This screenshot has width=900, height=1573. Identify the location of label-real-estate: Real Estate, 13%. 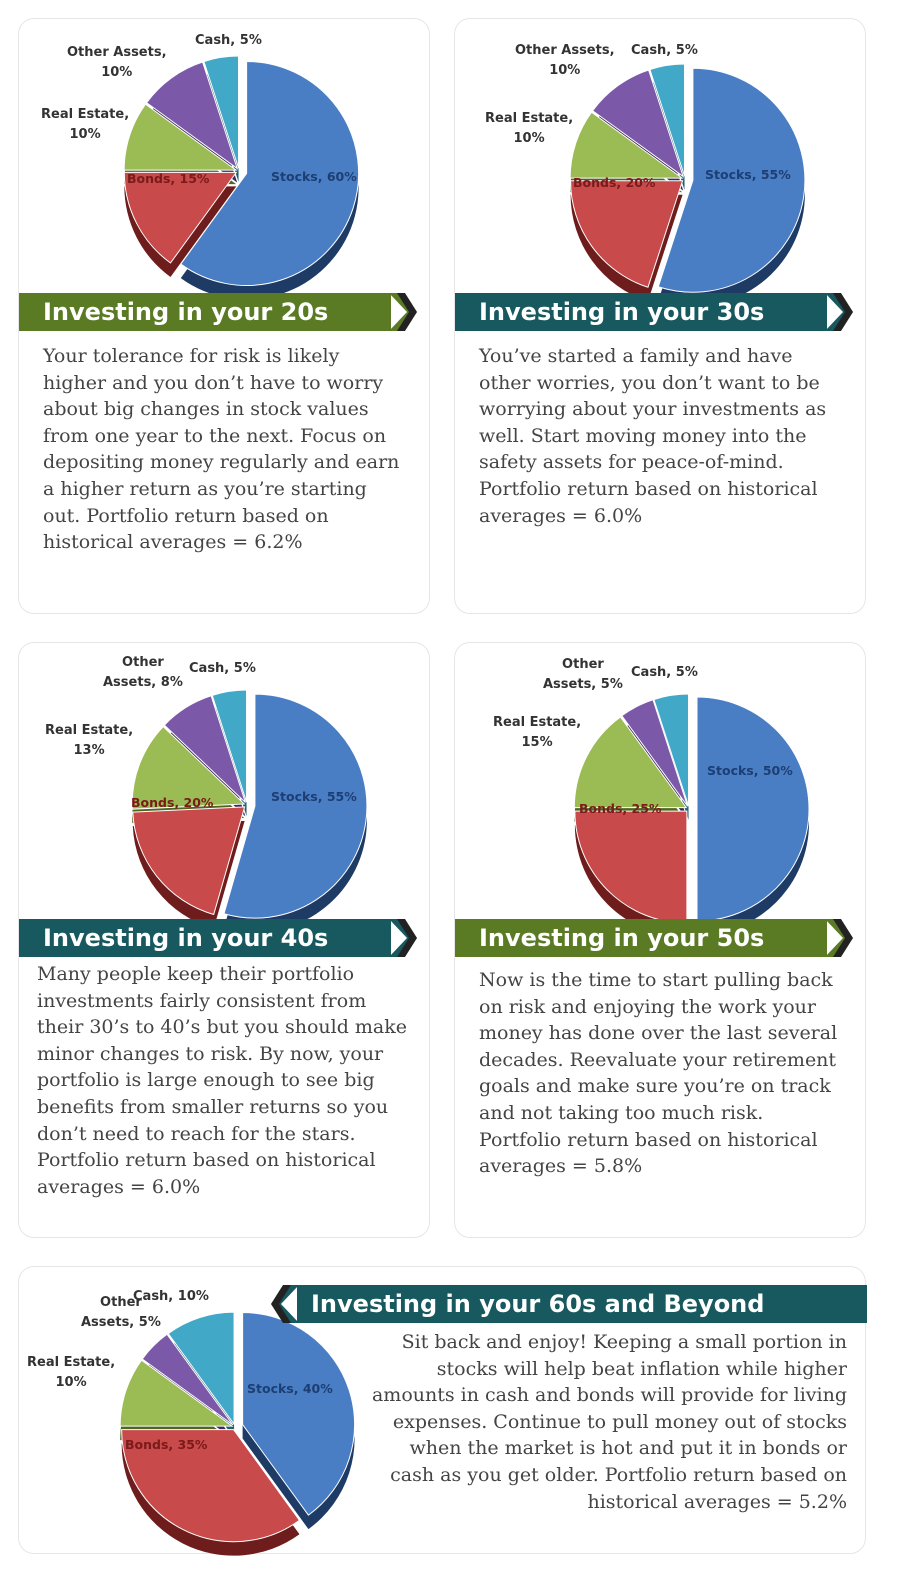
(89, 740).